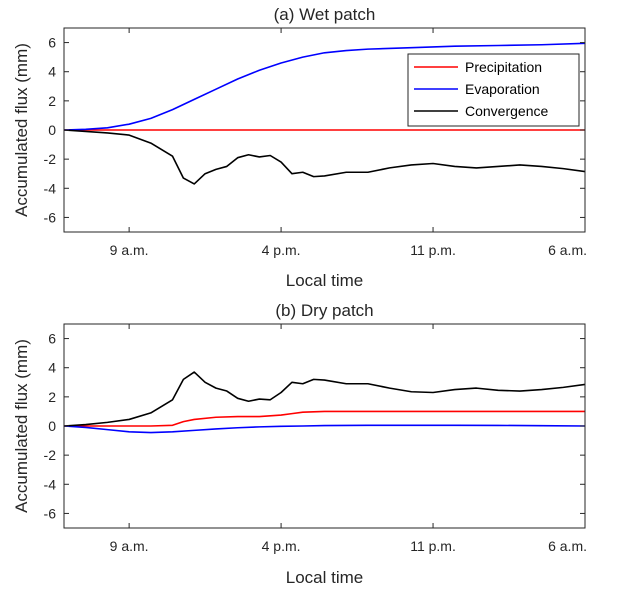 The image size is (623, 591). What do you see at coordinates (325, 14) in the screenshot?
I see `chart-title: (a) Wet patch` at bounding box center [325, 14].